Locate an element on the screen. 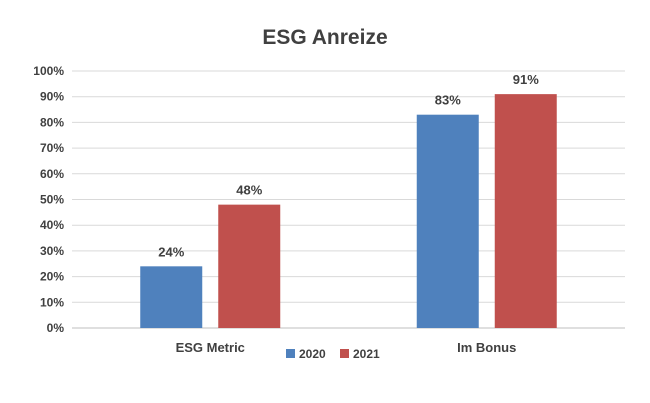  data-label: 48% is located at coordinates (249, 190).